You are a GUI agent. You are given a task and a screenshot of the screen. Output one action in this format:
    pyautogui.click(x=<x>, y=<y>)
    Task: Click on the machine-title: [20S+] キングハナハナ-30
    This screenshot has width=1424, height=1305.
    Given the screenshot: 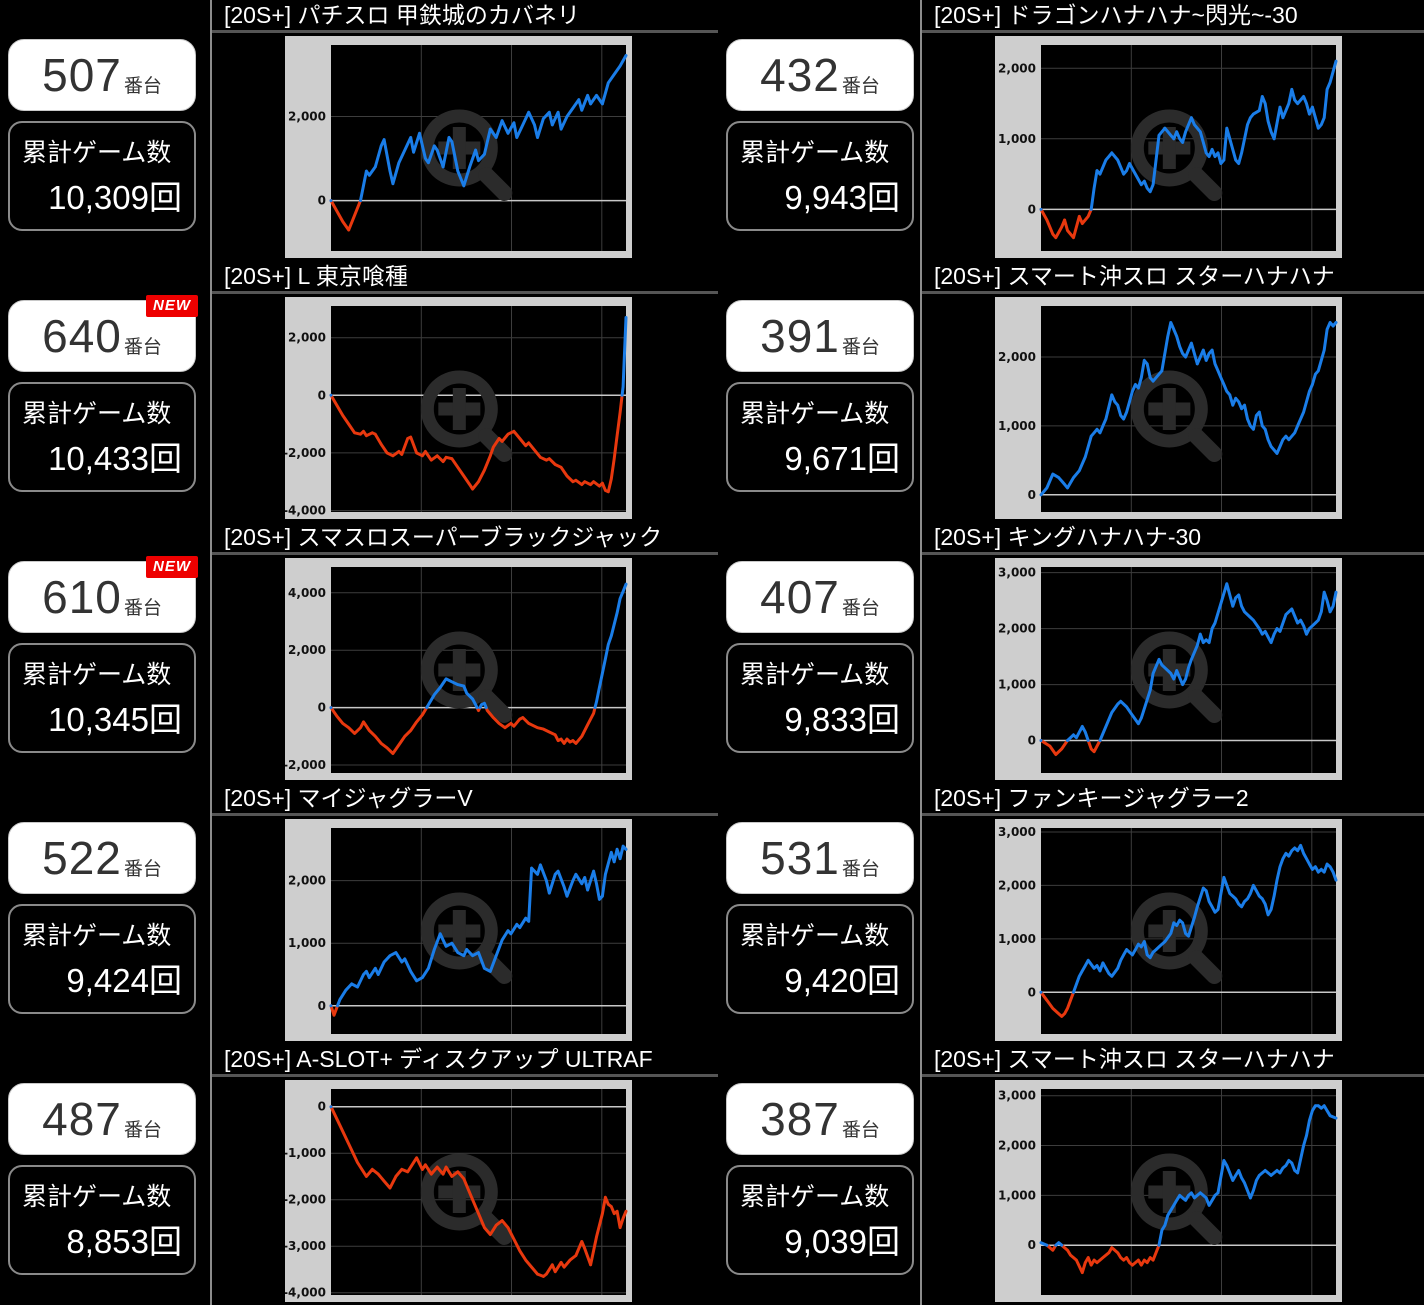 What is the action you would take?
    pyautogui.click(x=1068, y=537)
    